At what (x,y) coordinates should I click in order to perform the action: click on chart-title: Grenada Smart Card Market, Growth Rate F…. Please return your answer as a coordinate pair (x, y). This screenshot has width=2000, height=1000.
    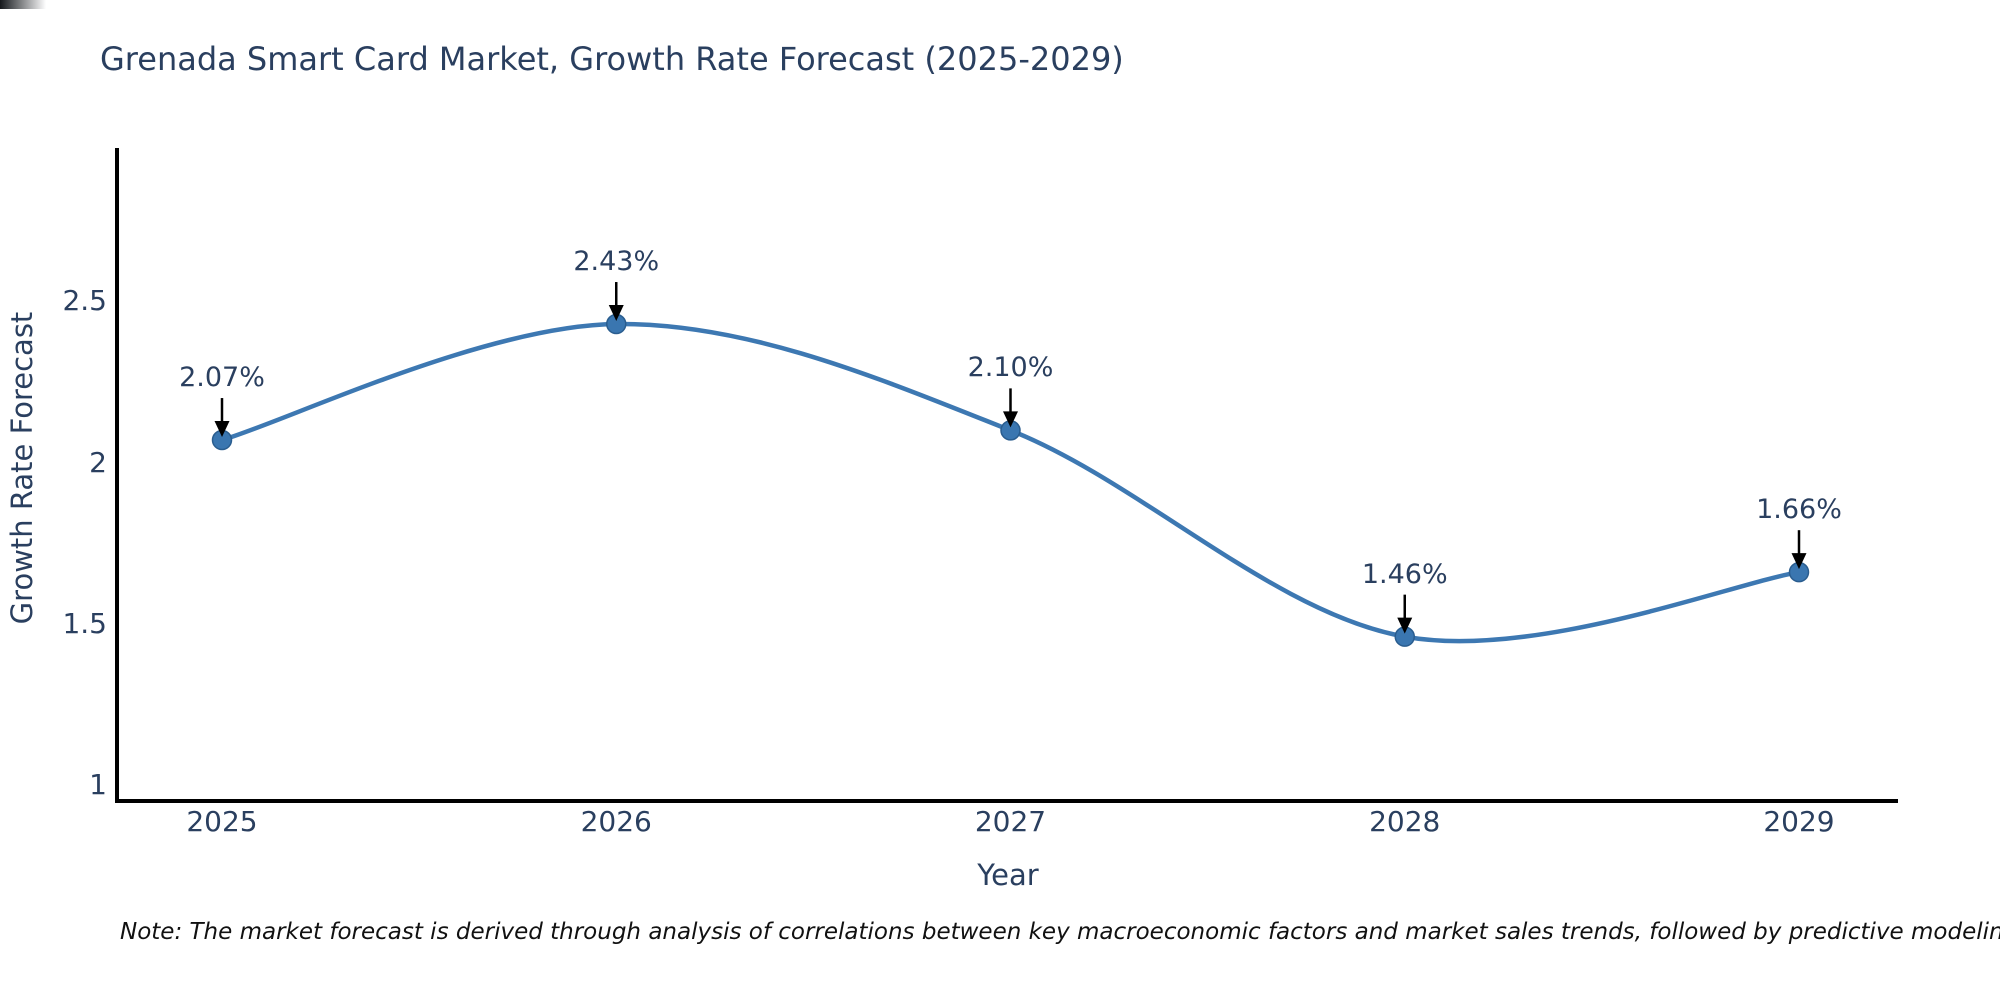
    Looking at the image, I should click on (612, 59).